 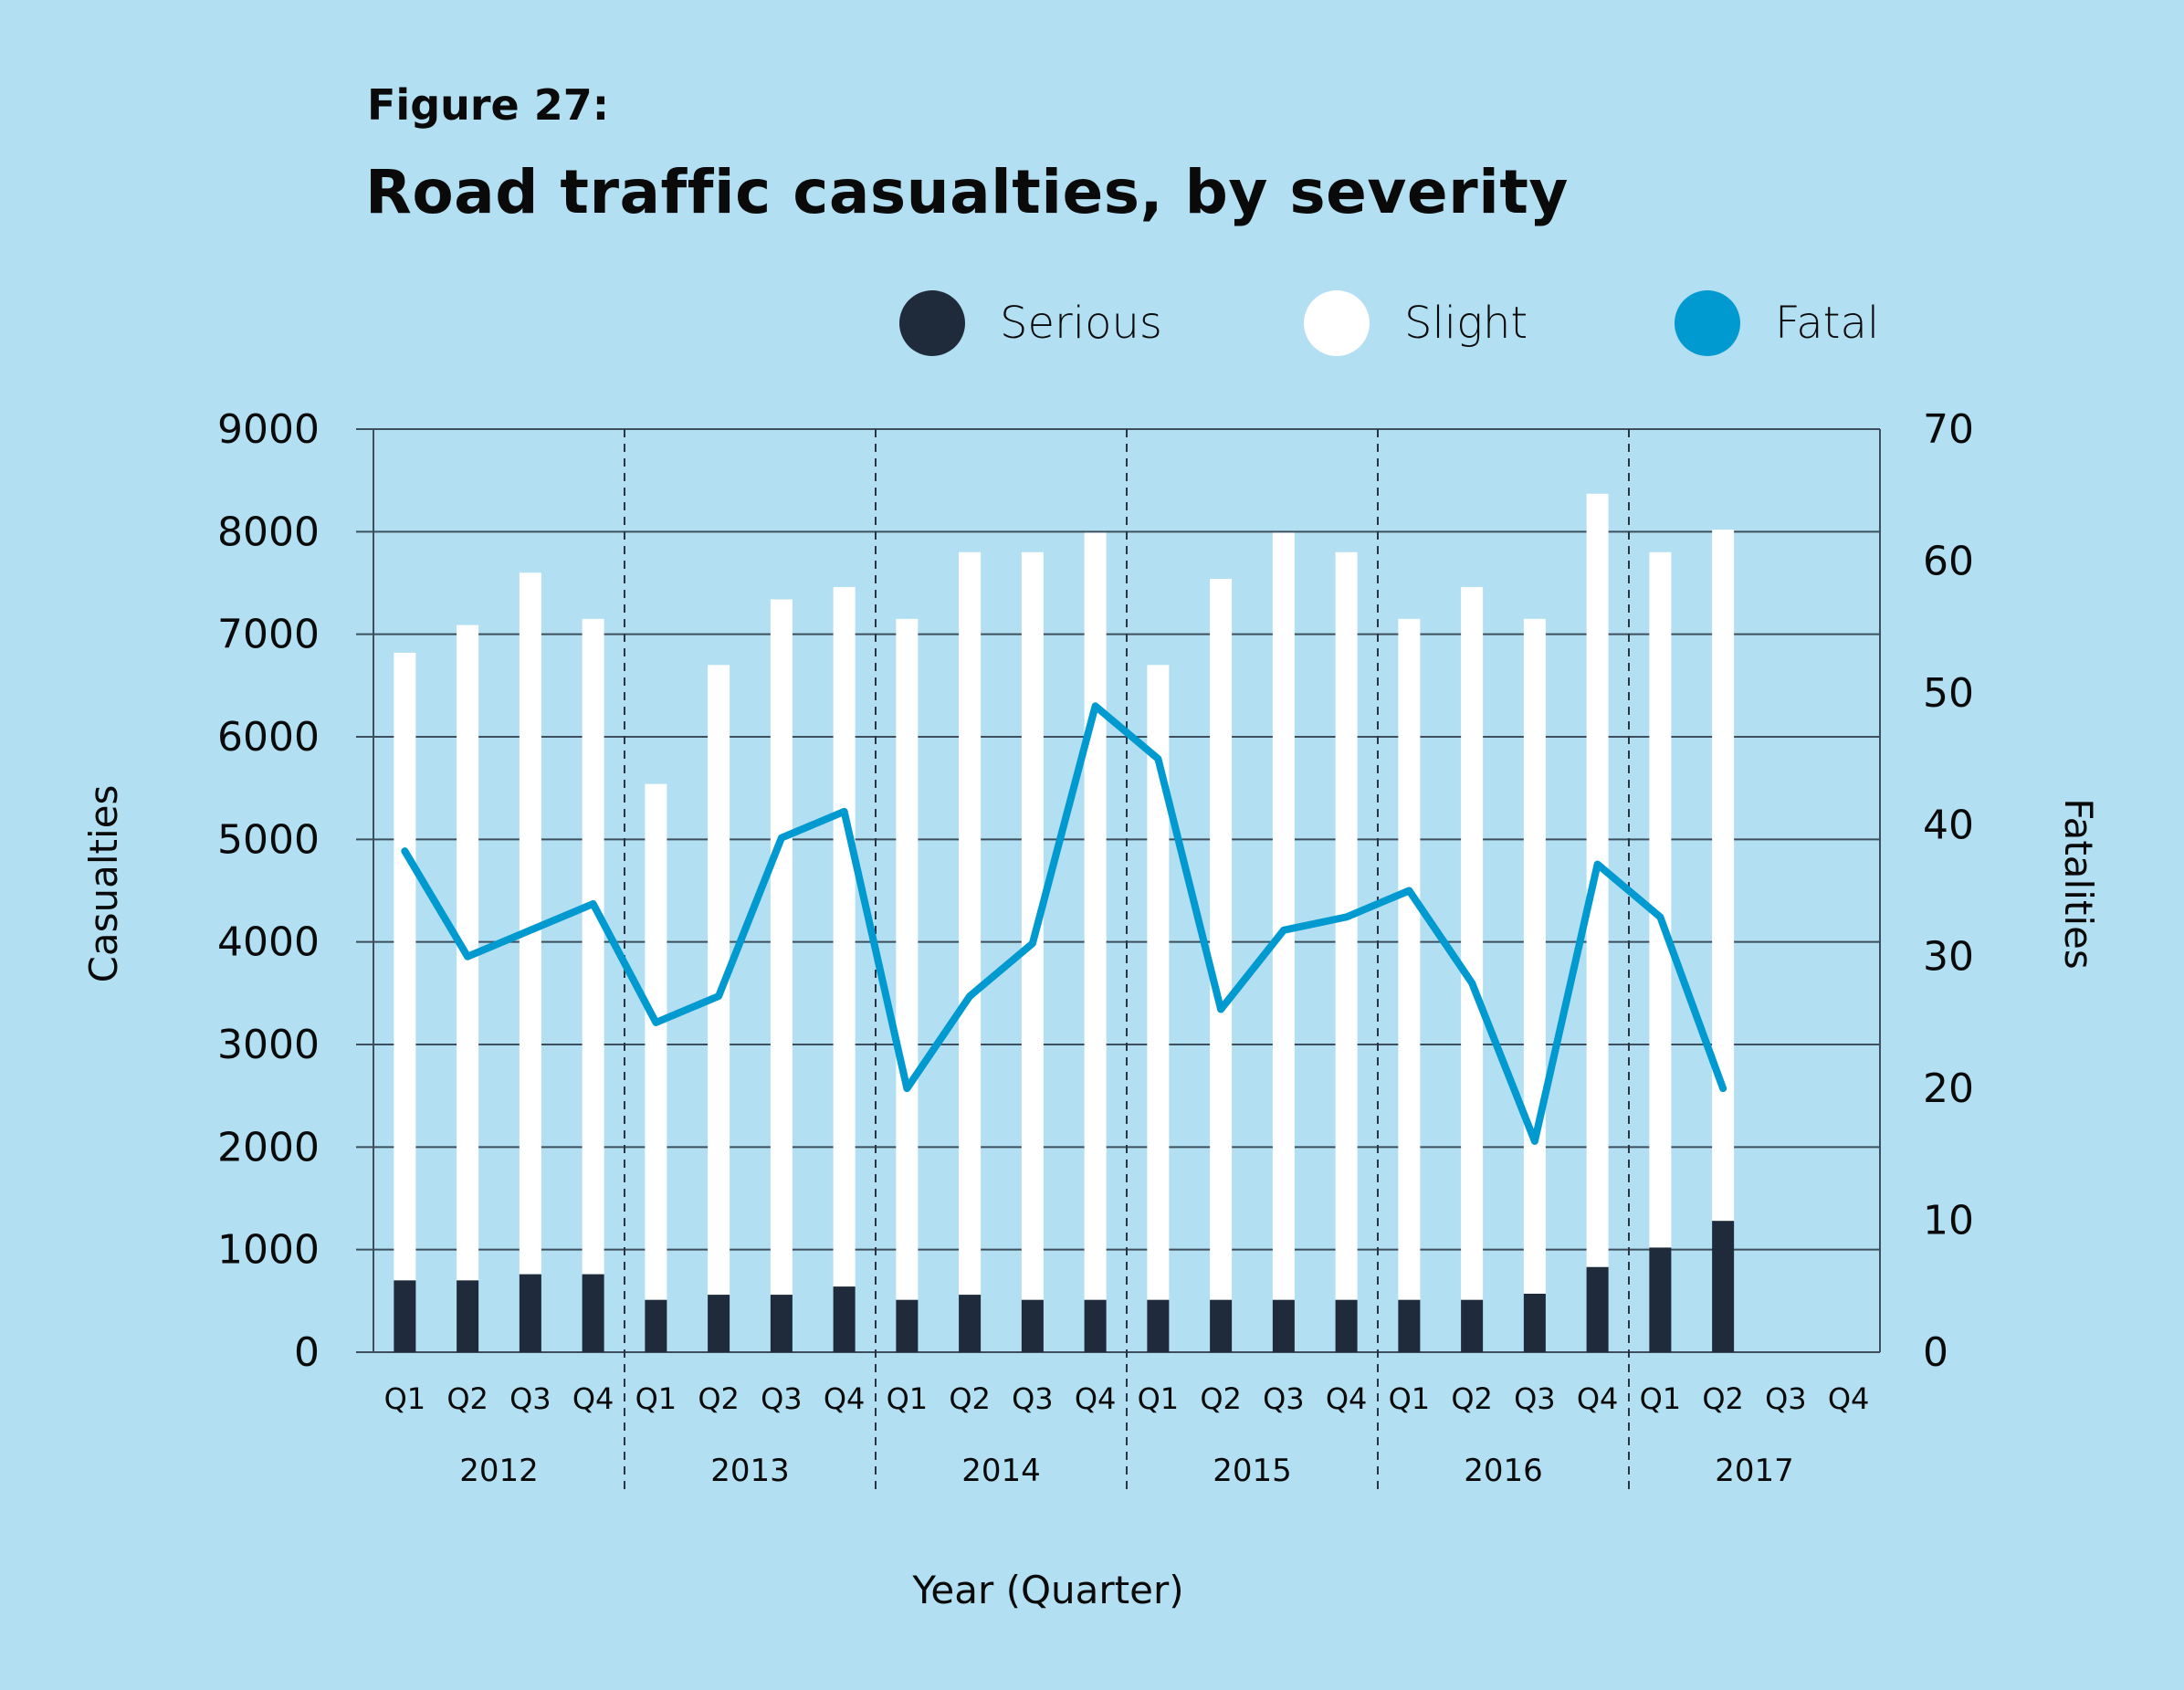 What do you see at coordinates (1949, 429) in the screenshot?
I see `y2-tick-label: 70` at bounding box center [1949, 429].